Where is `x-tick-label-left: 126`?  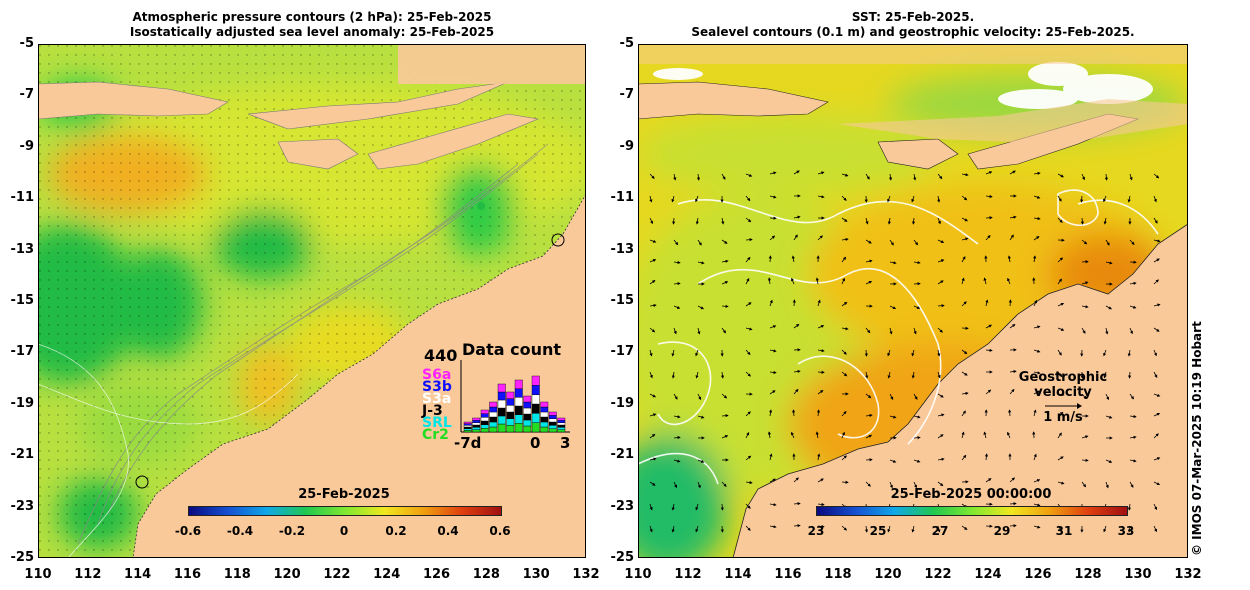
x-tick-label-left: 126 is located at coordinates (436, 574).